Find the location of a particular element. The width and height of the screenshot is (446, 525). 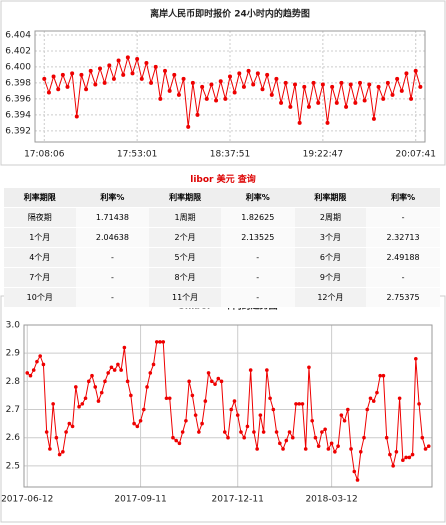

row: 1个月 2.04638 2个月 2.13525 3个月 2.32713 is located at coordinates (222, 237).